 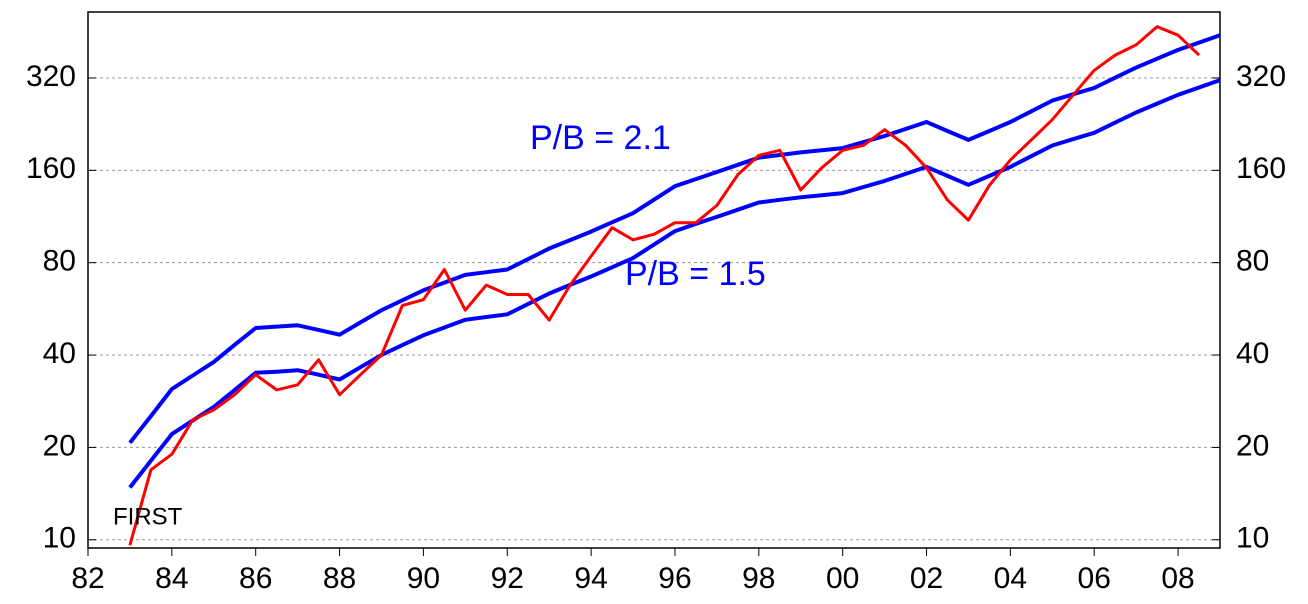 I want to click on y-tick-label: 320, so click(x=51, y=76).